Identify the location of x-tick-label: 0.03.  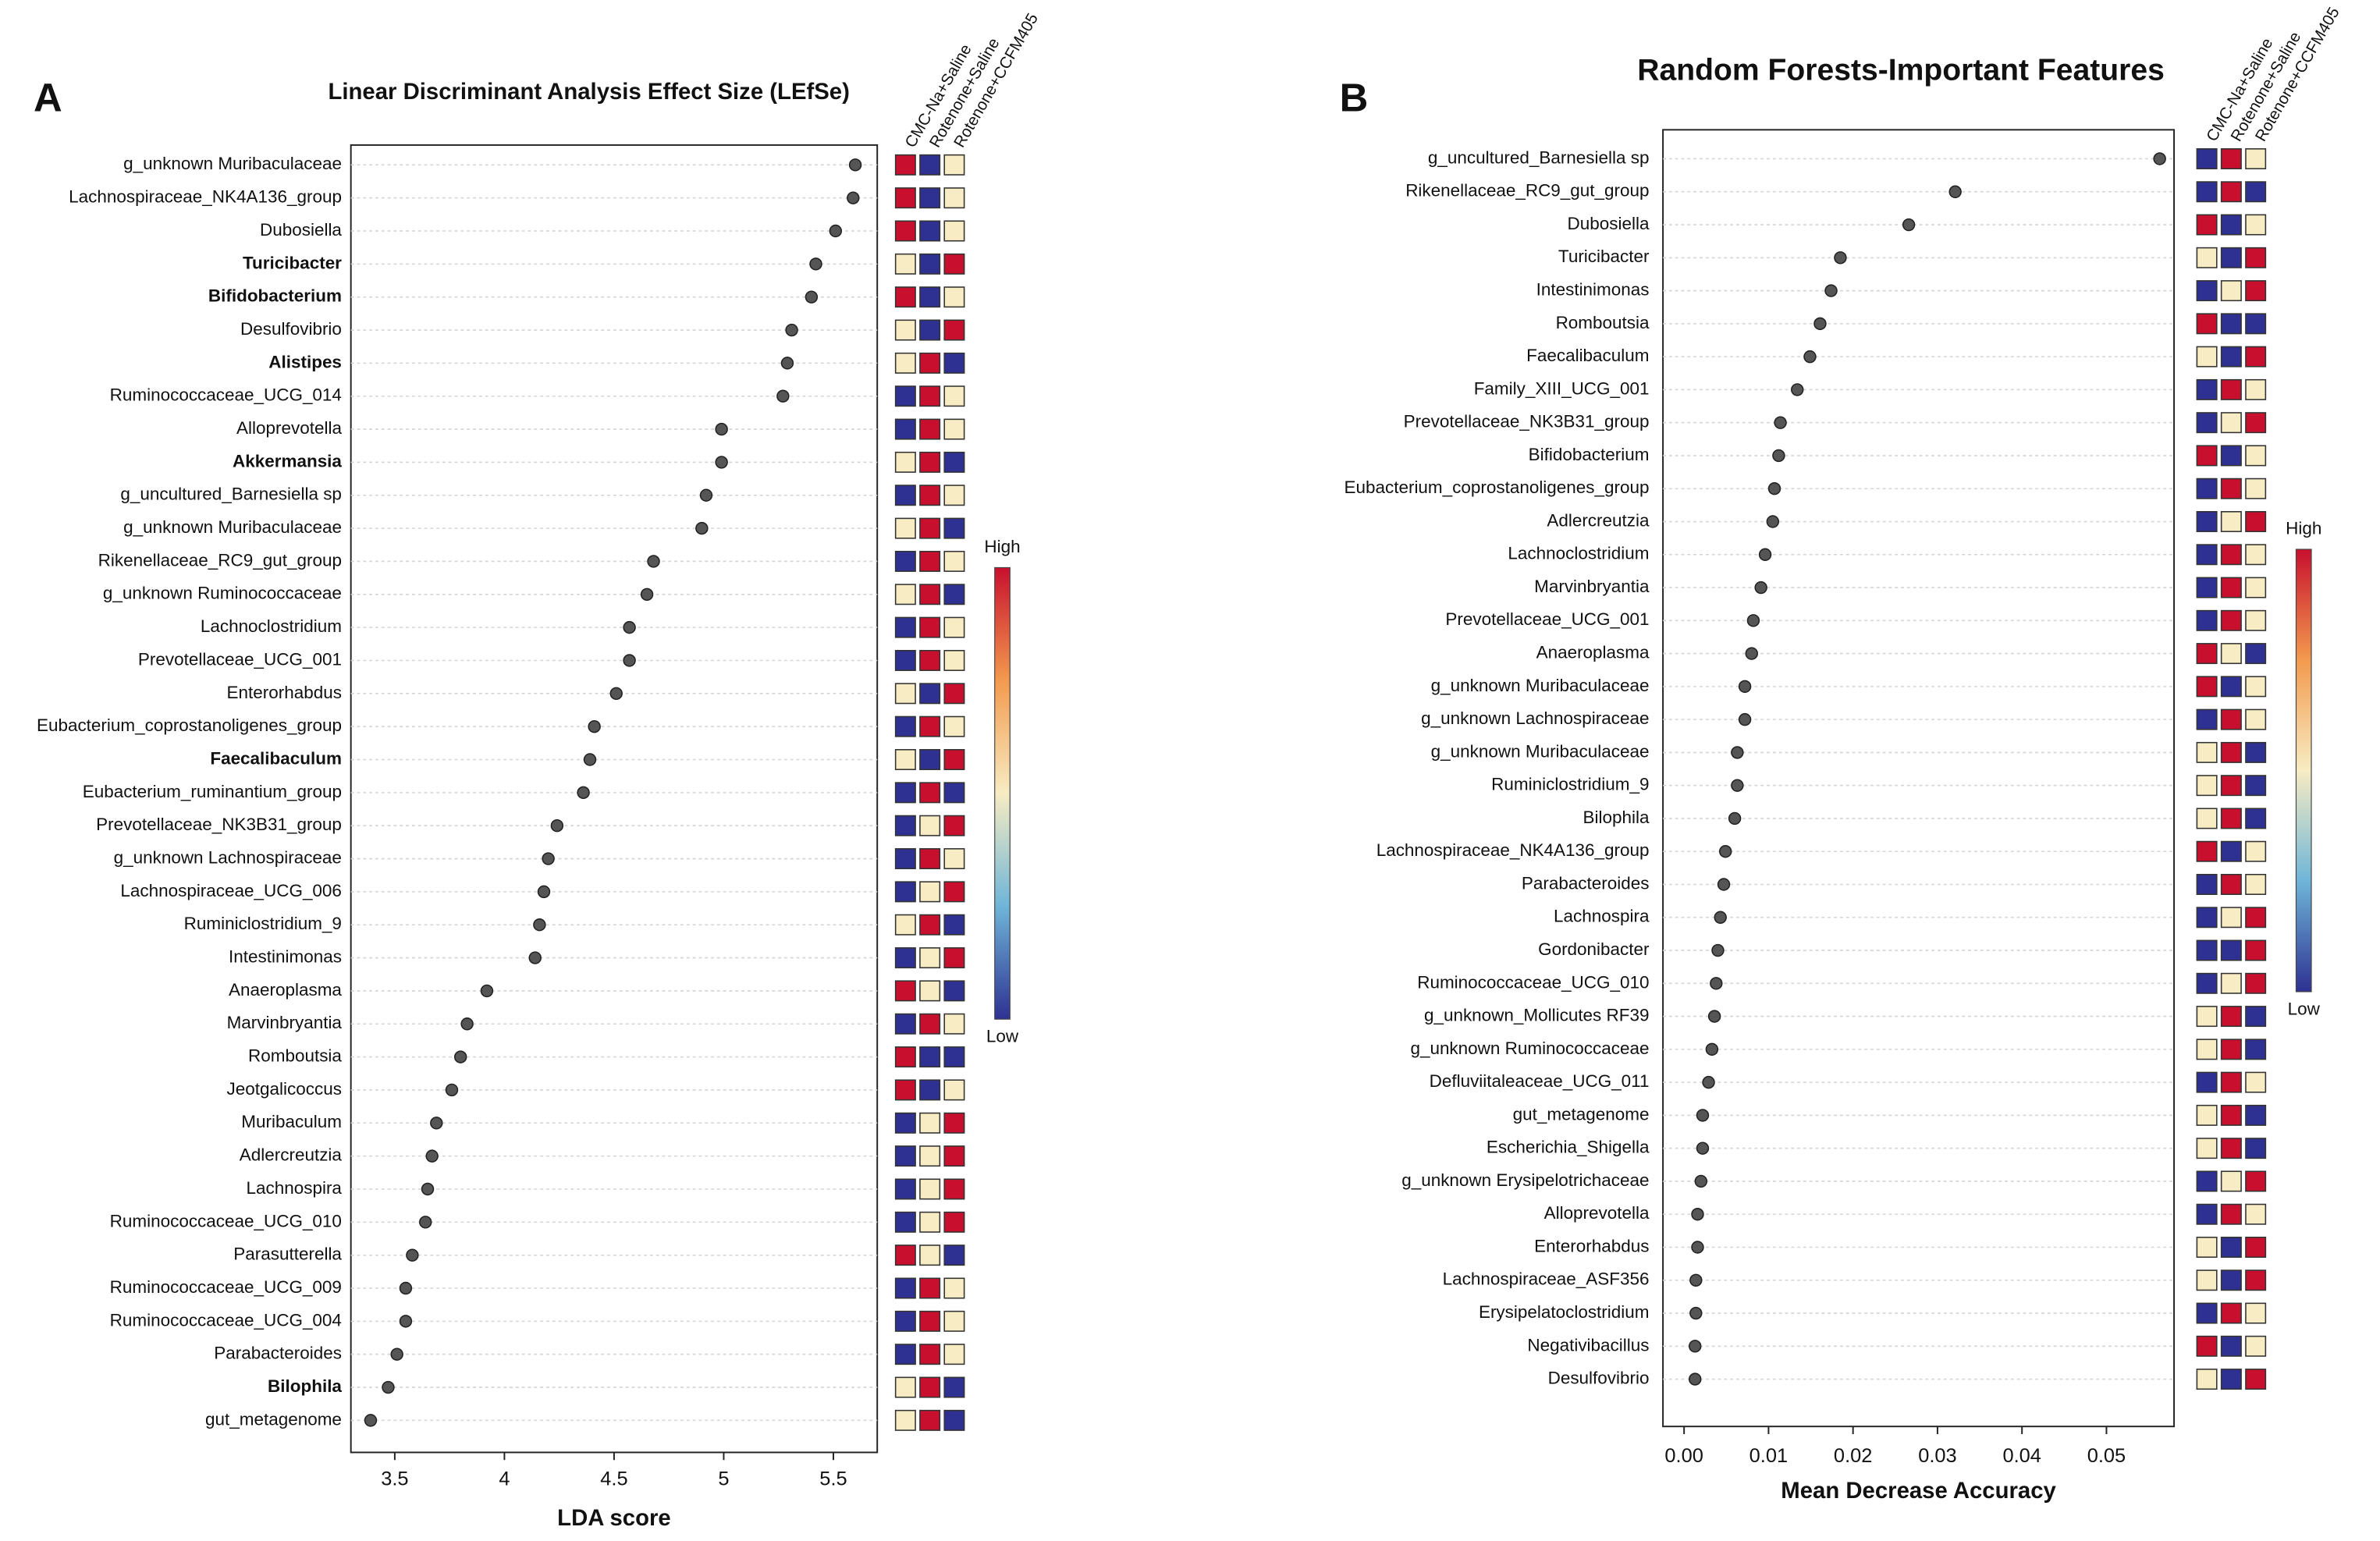
(1937, 1456).